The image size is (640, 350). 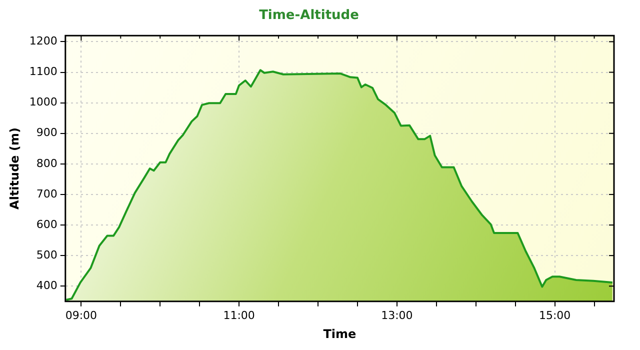 What do you see at coordinates (554, 315) in the screenshot?
I see `x-tick-label: 15:00` at bounding box center [554, 315].